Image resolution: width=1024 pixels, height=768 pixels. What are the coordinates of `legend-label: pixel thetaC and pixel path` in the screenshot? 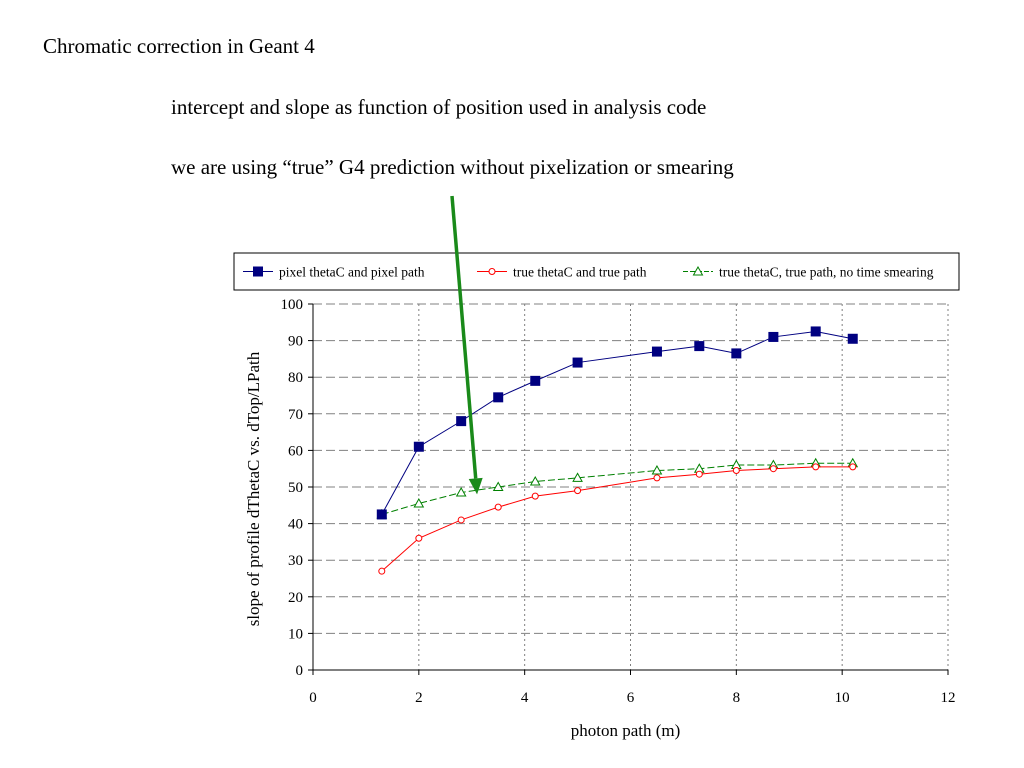 It's located at (352, 272).